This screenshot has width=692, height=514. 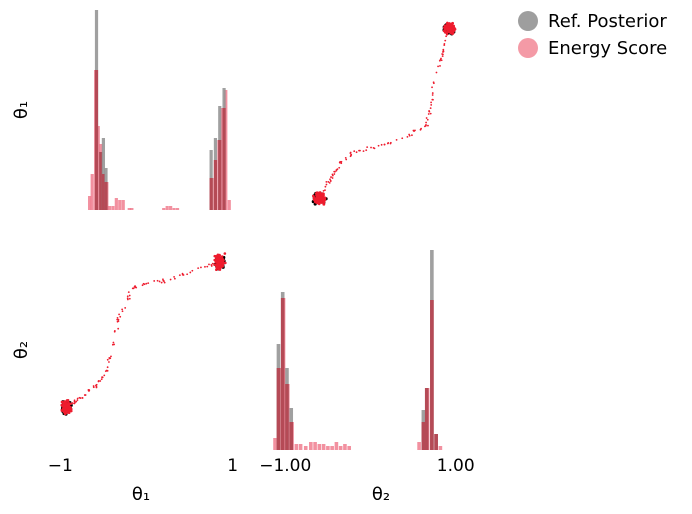 I want to click on col-label-theta2: θ₂, so click(x=381, y=494).